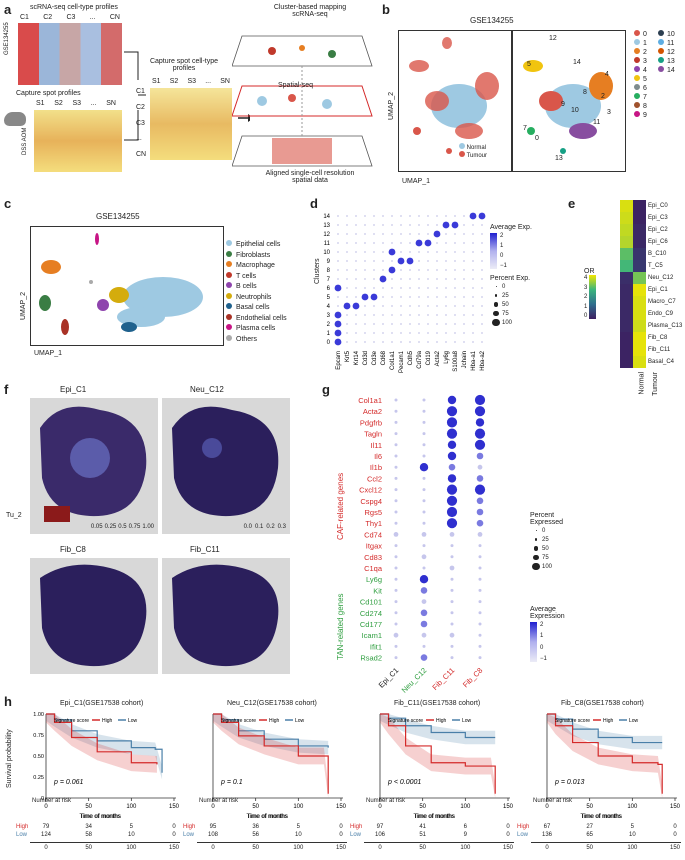 The height and width of the screenshot is (860, 685). Describe the element at coordinates (371, 613) in the screenshot. I see `g-gene-tick: Cd274` at that location.